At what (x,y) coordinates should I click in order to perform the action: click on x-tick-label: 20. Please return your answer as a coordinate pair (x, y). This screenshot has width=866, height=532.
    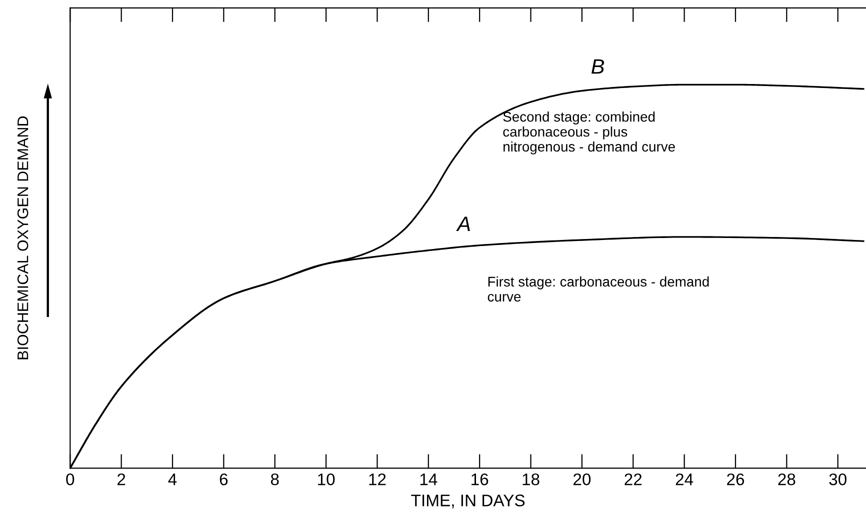
    Looking at the image, I should click on (582, 479).